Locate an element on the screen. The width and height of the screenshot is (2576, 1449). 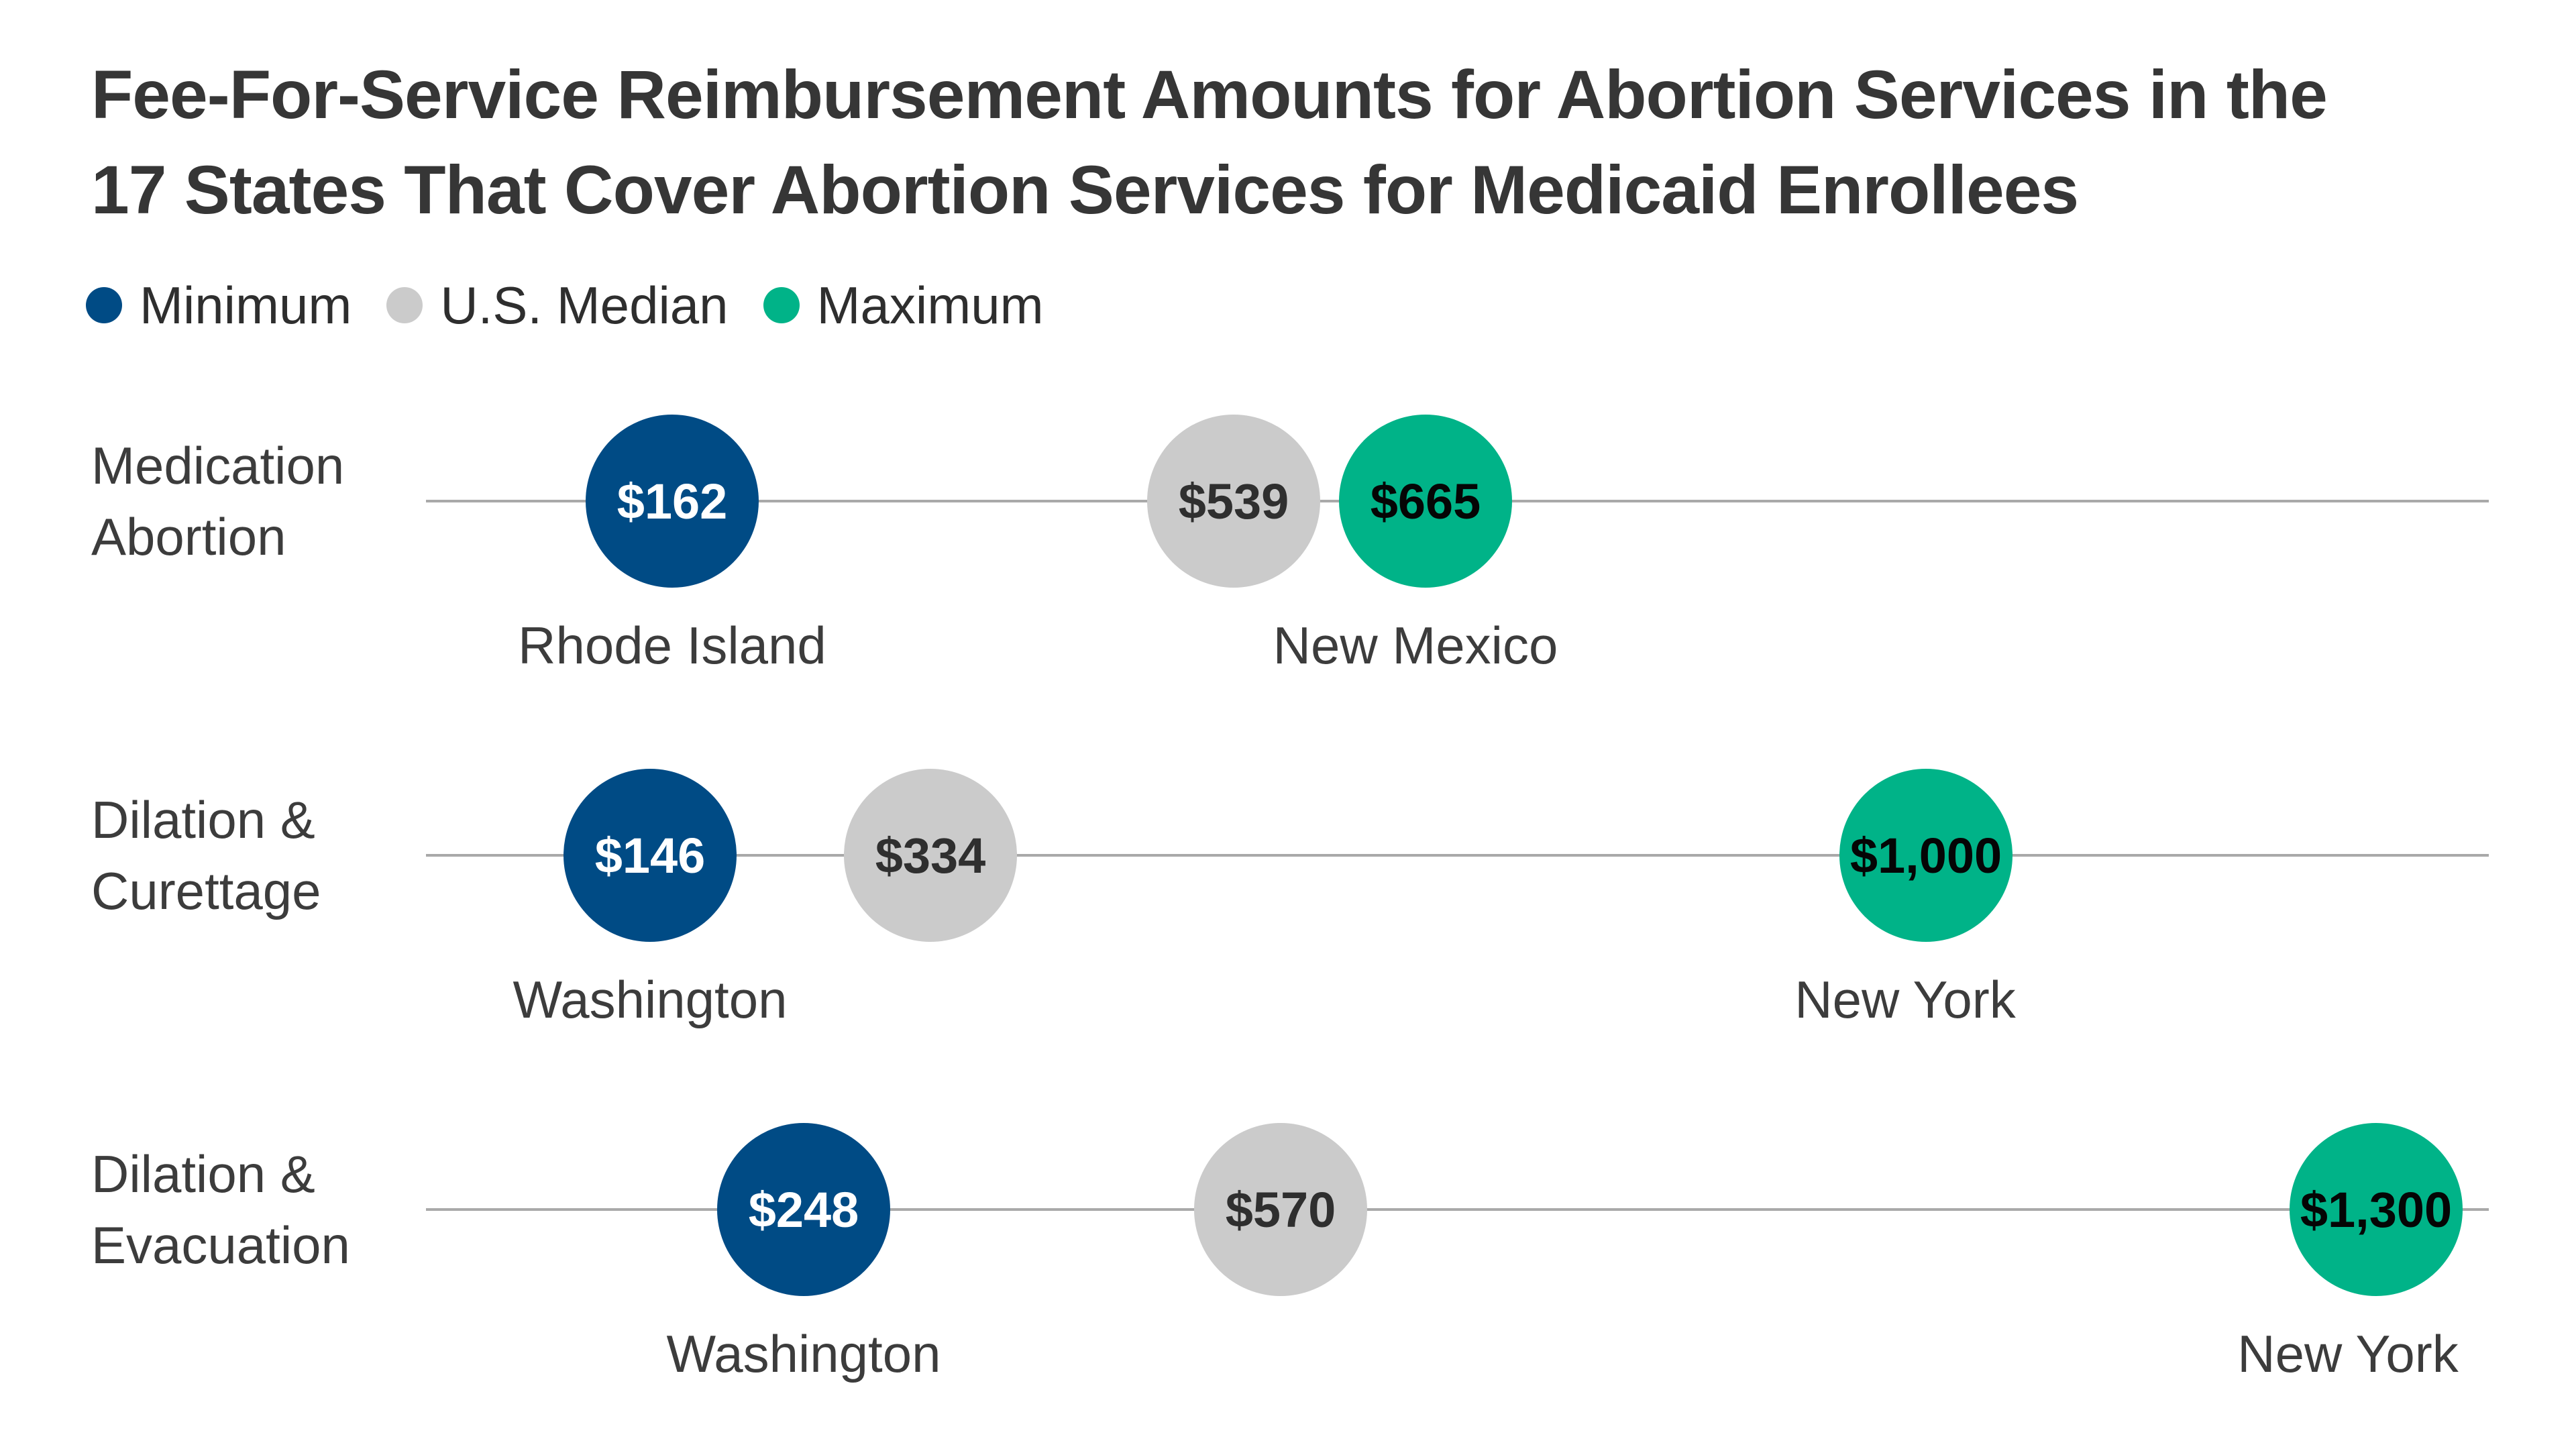
legend-label-maximum: Maximum is located at coordinates (930, 305).